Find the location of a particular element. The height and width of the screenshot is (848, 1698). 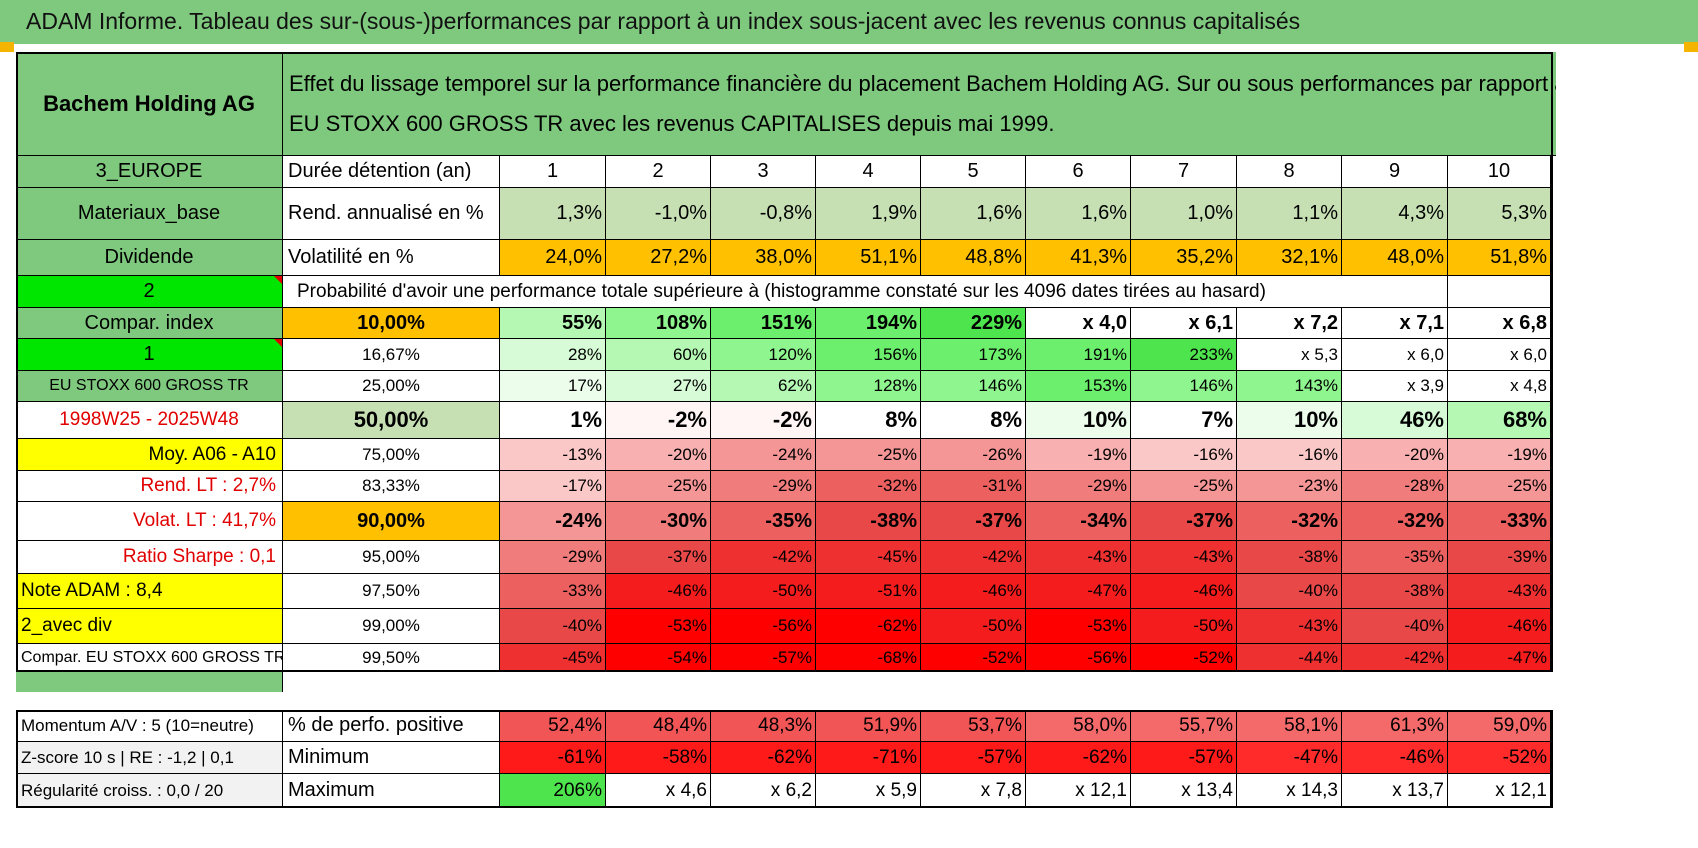

prob-value: -45% is located at coordinates (553, 658).